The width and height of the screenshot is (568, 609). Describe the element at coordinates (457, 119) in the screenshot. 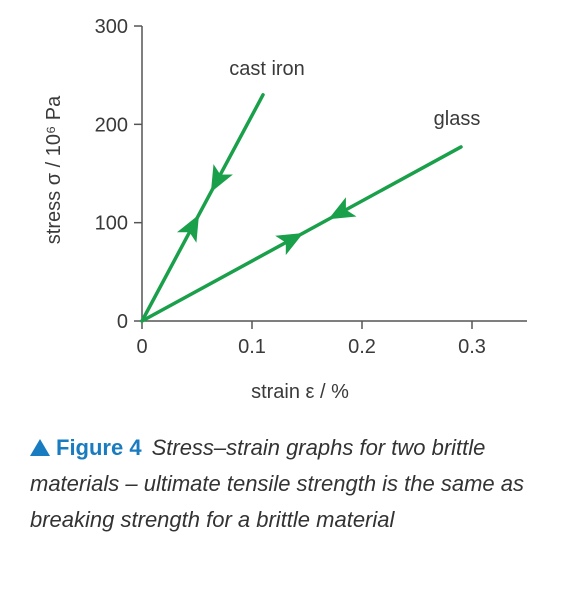

I see `series-label-1: glass` at that location.